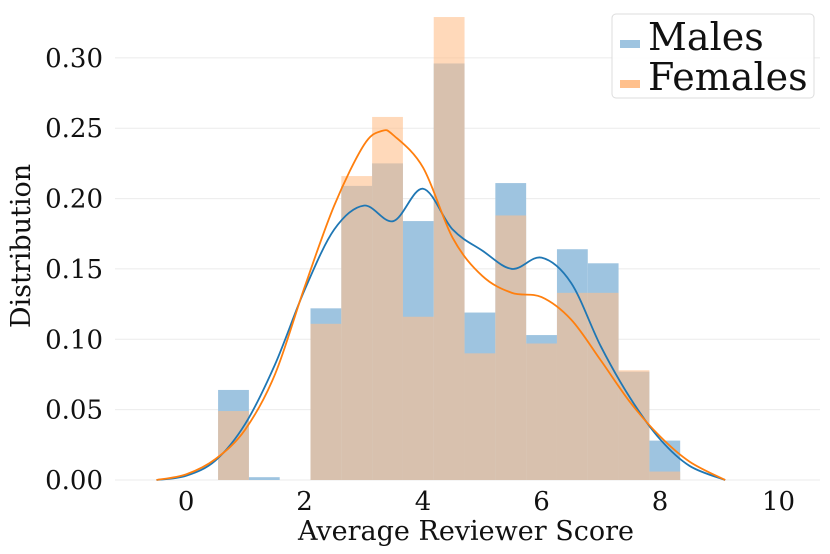 The height and width of the screenshot is (554, 830). What do you see at coordinates (304, 502) in the screenshot?
I see `x-tick-label: 2` at bounding box center [304, 502].